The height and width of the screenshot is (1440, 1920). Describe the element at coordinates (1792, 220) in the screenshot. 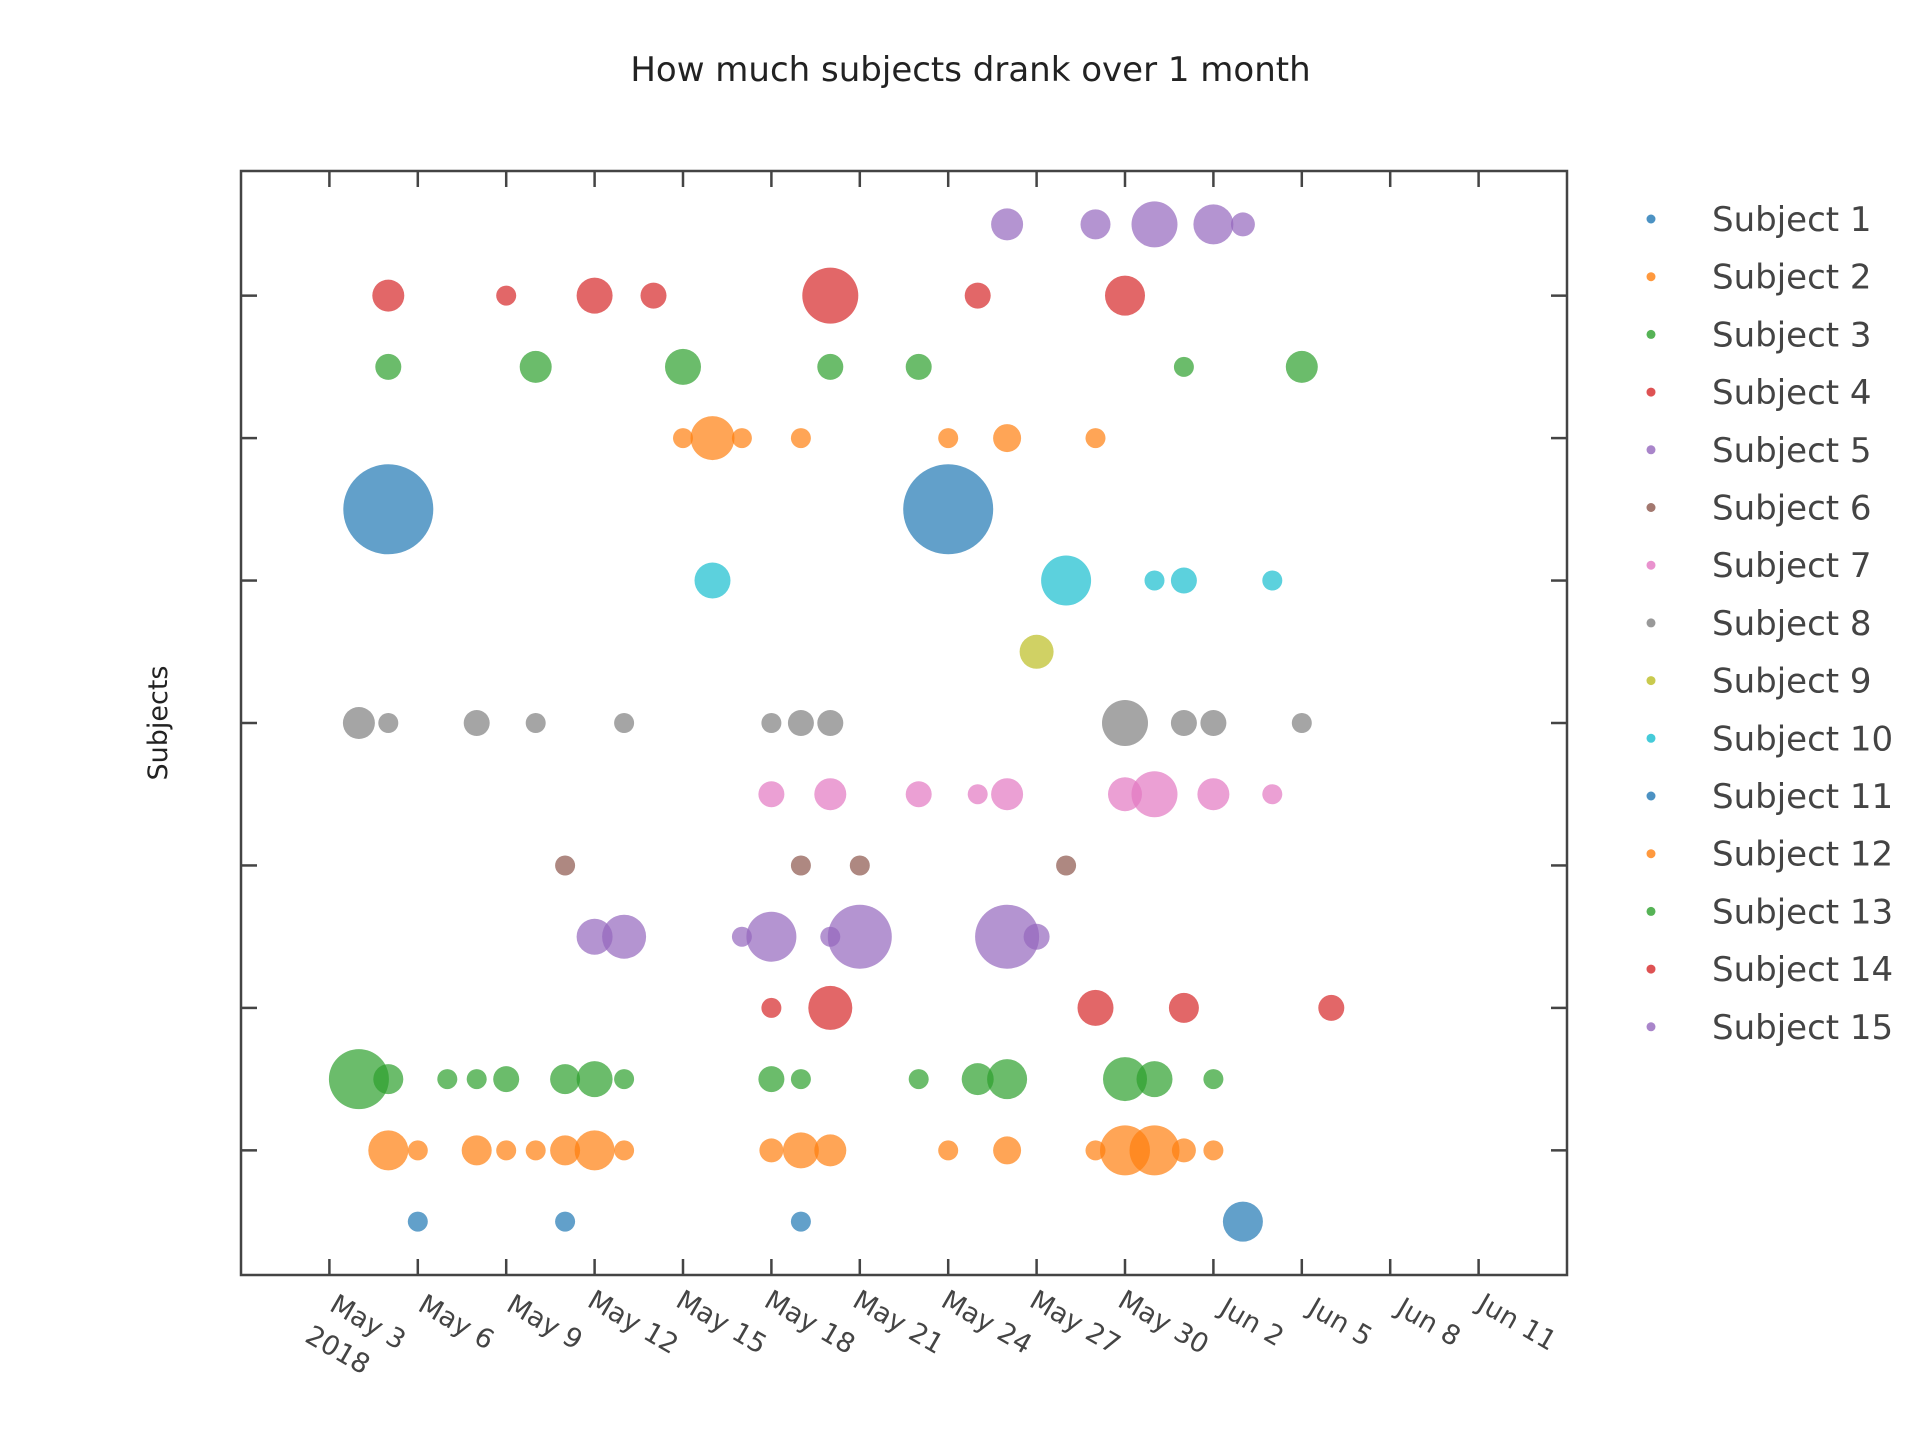

I see `legend-label-subject-1: Subject 1` at that location.